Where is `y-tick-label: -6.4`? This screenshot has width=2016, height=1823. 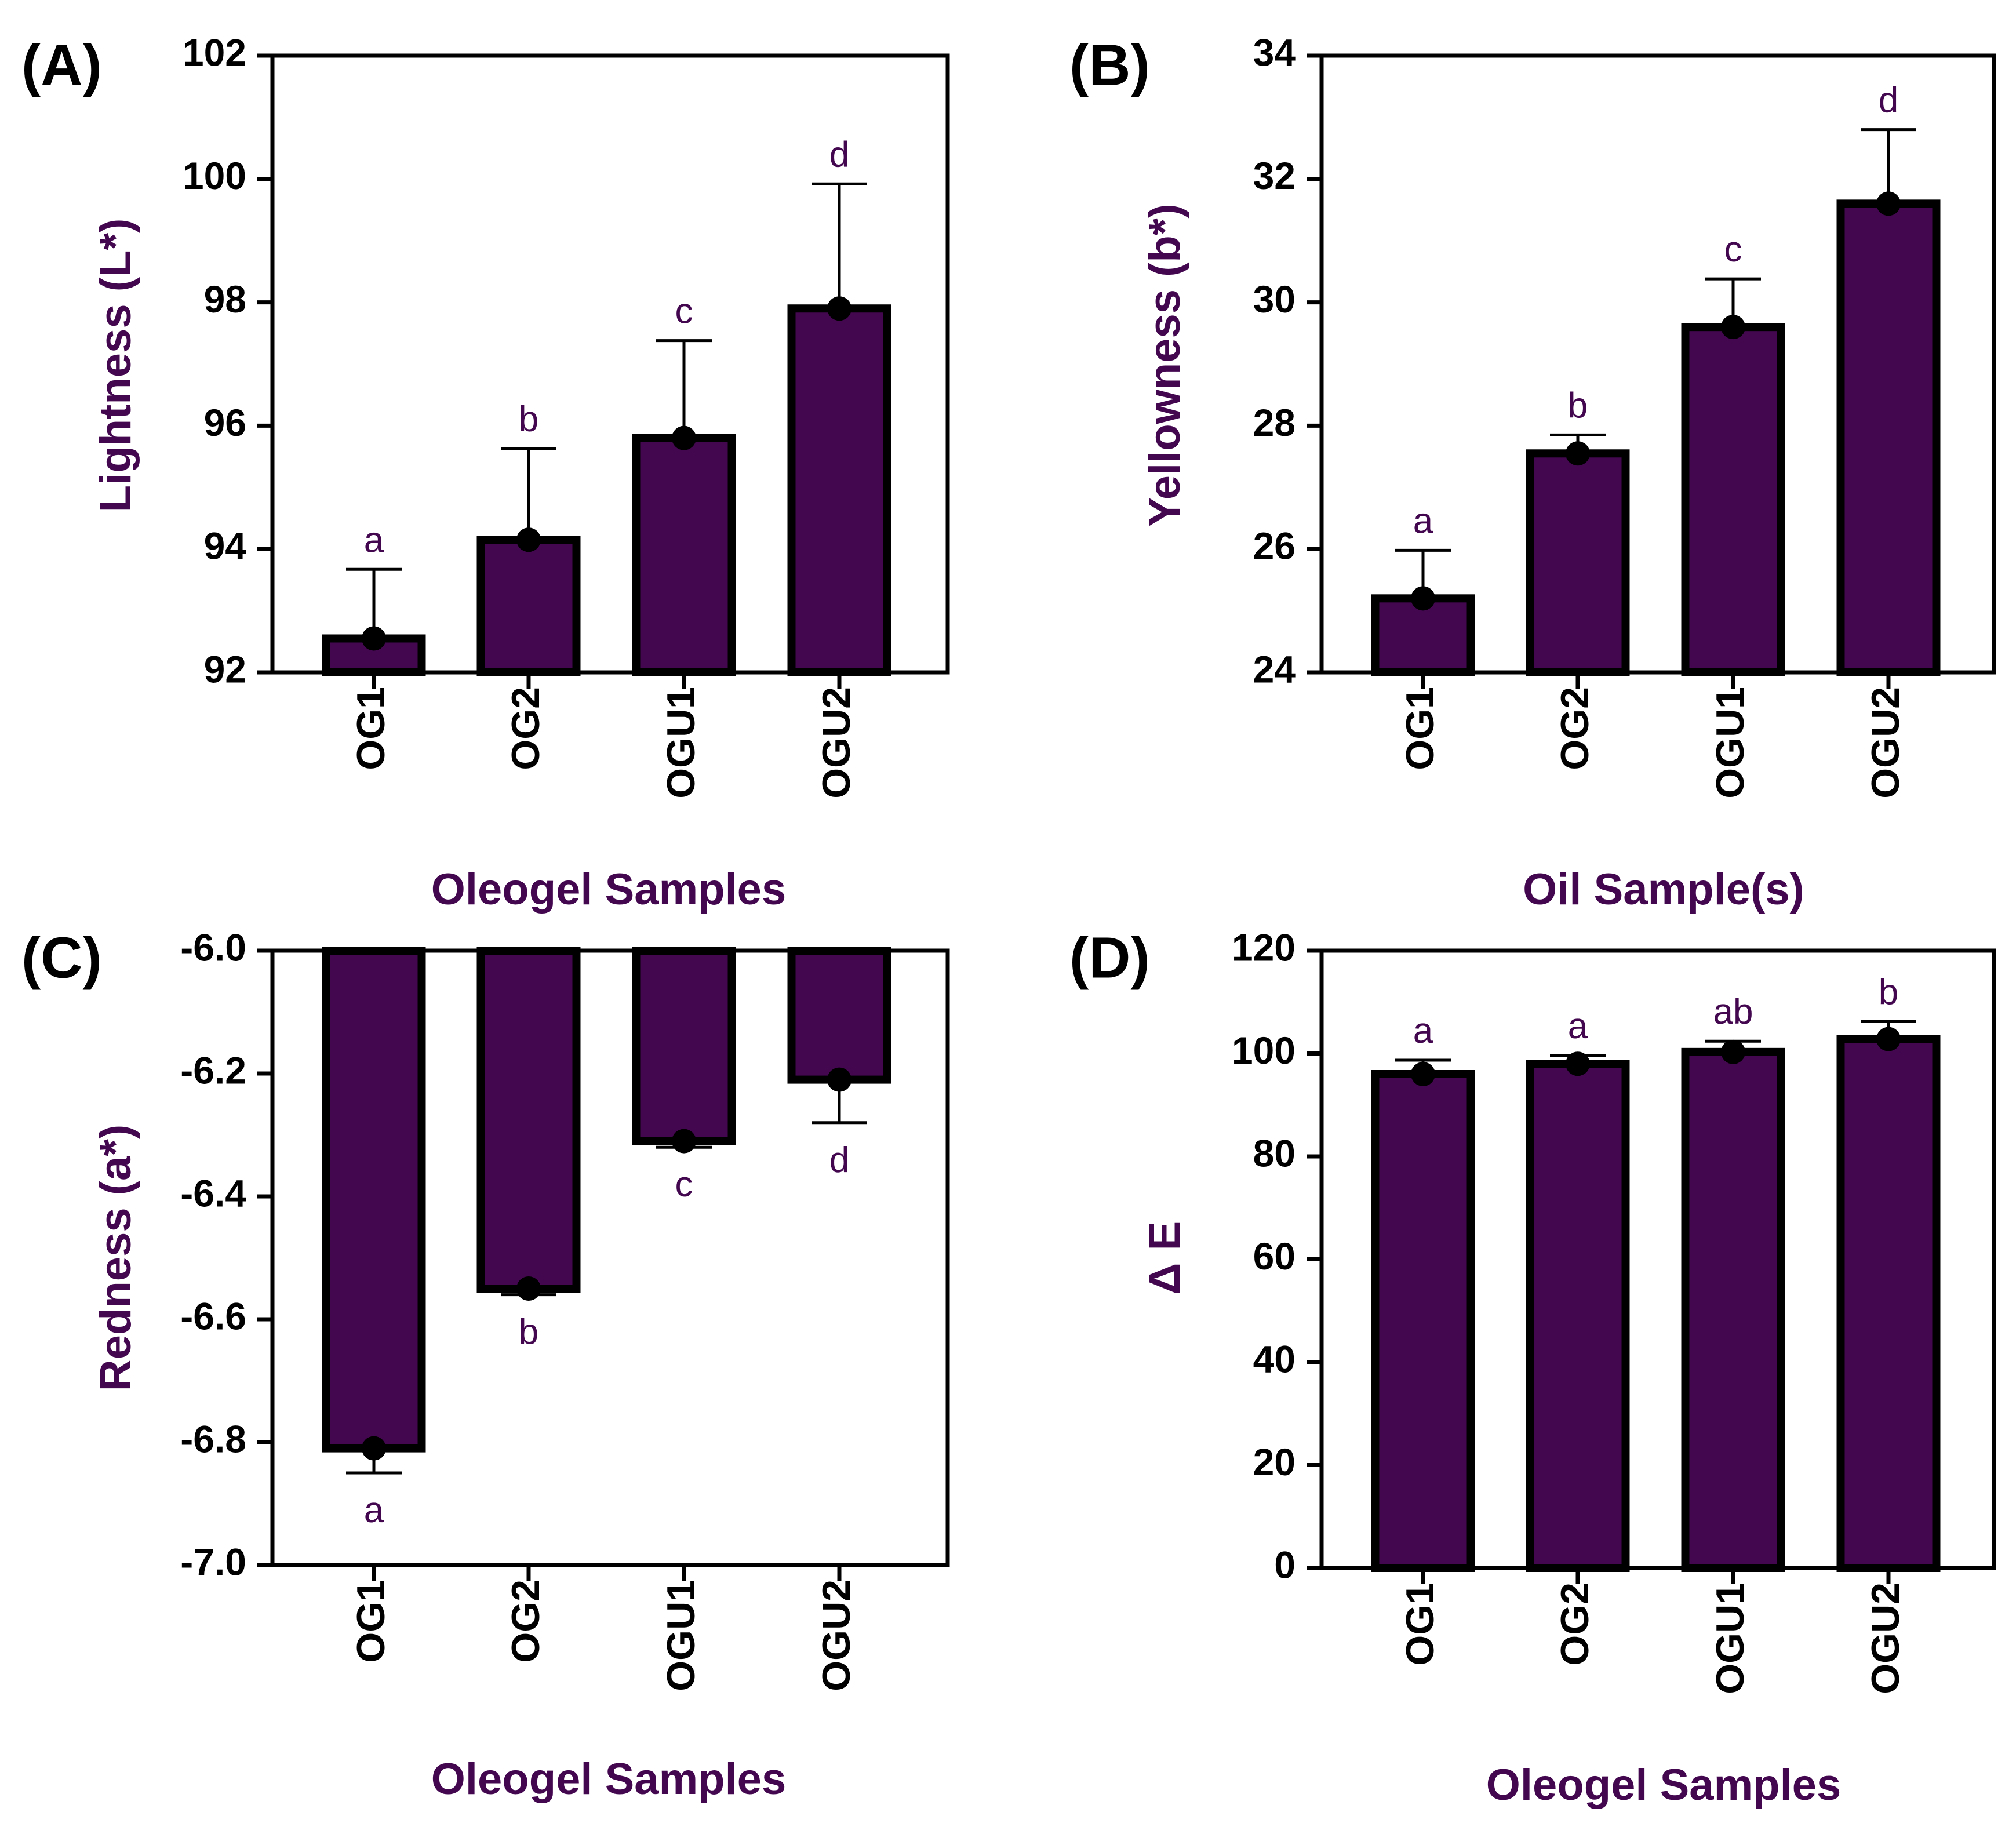
y-tick-label: -6.4 is located at coordinates (213, 1192).